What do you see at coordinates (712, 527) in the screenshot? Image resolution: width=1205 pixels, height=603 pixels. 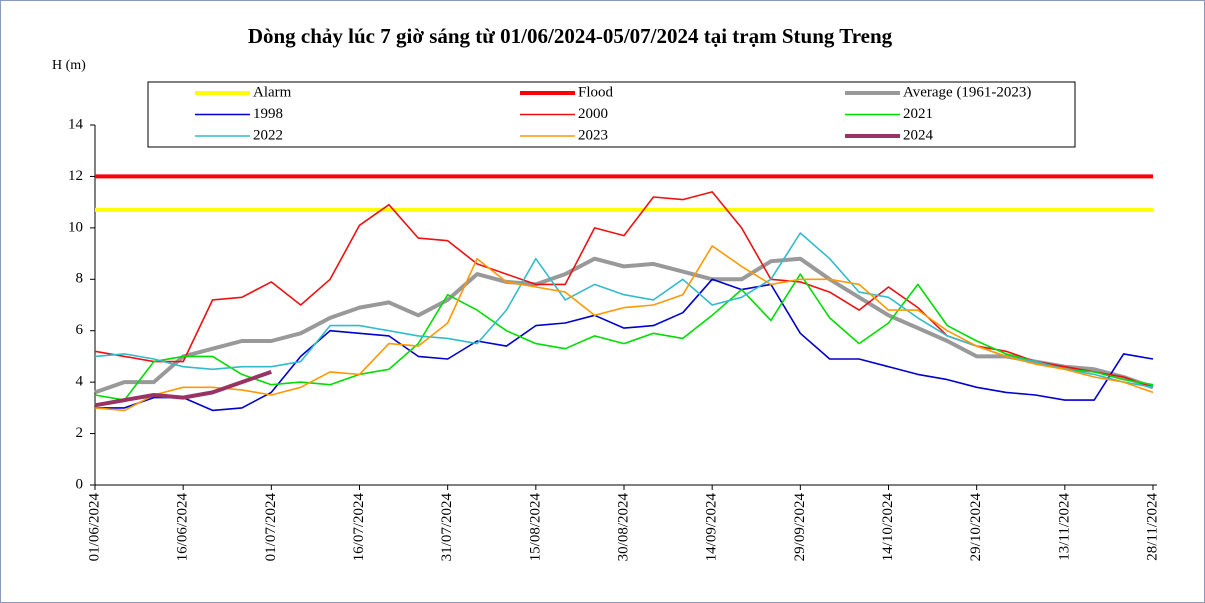 I see `x-tick-label: 14/09/2024` at bounding box center [712, 527].